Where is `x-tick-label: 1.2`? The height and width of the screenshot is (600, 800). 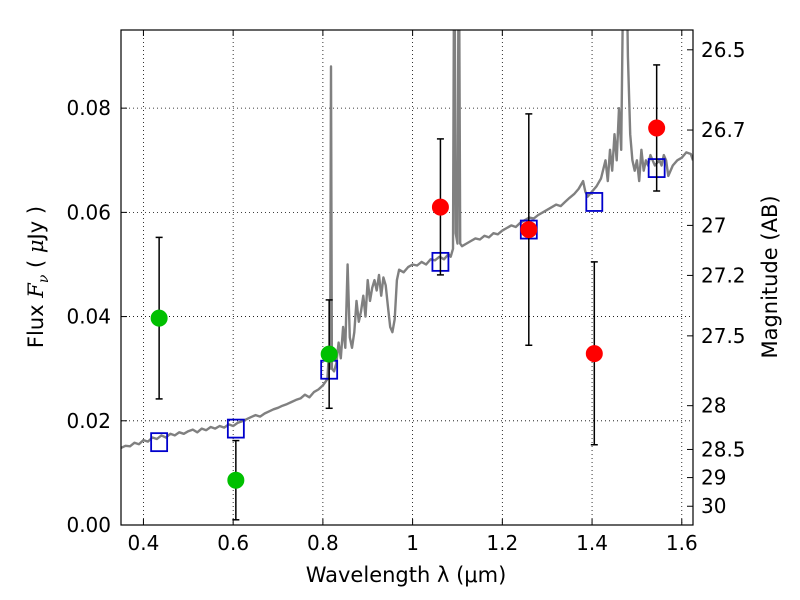 x-tick-label: 1.2 is located at coordinates (502, 543).